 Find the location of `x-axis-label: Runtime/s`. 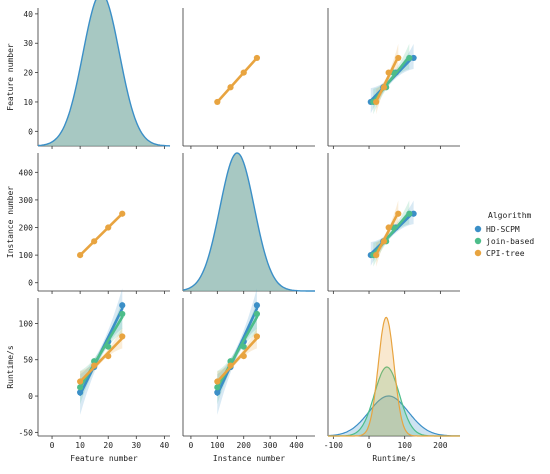

x-axis-label: Runtime/s is located at coordinates (394, 458).